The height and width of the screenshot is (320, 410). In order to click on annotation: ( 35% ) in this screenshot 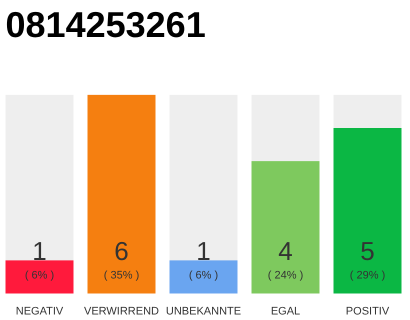, I will do `click(122, 276)`.